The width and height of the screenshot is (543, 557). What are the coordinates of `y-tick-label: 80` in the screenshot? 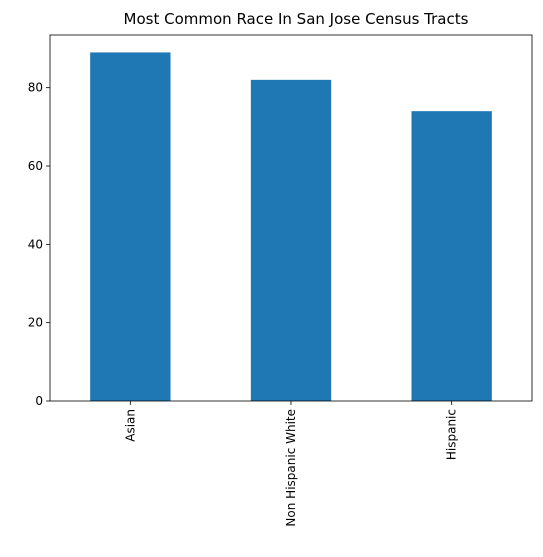 It's located at (35, 88).